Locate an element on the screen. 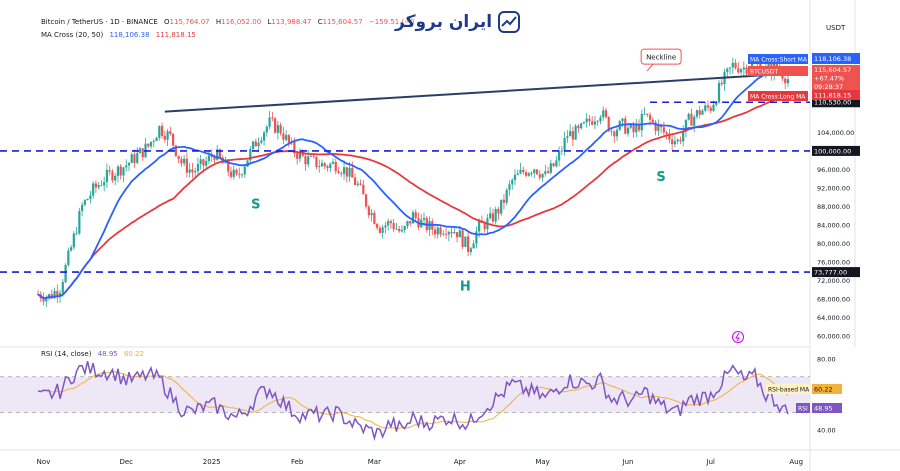  ma-long-value: 111,818.15 is located at coordinates (175, 35).